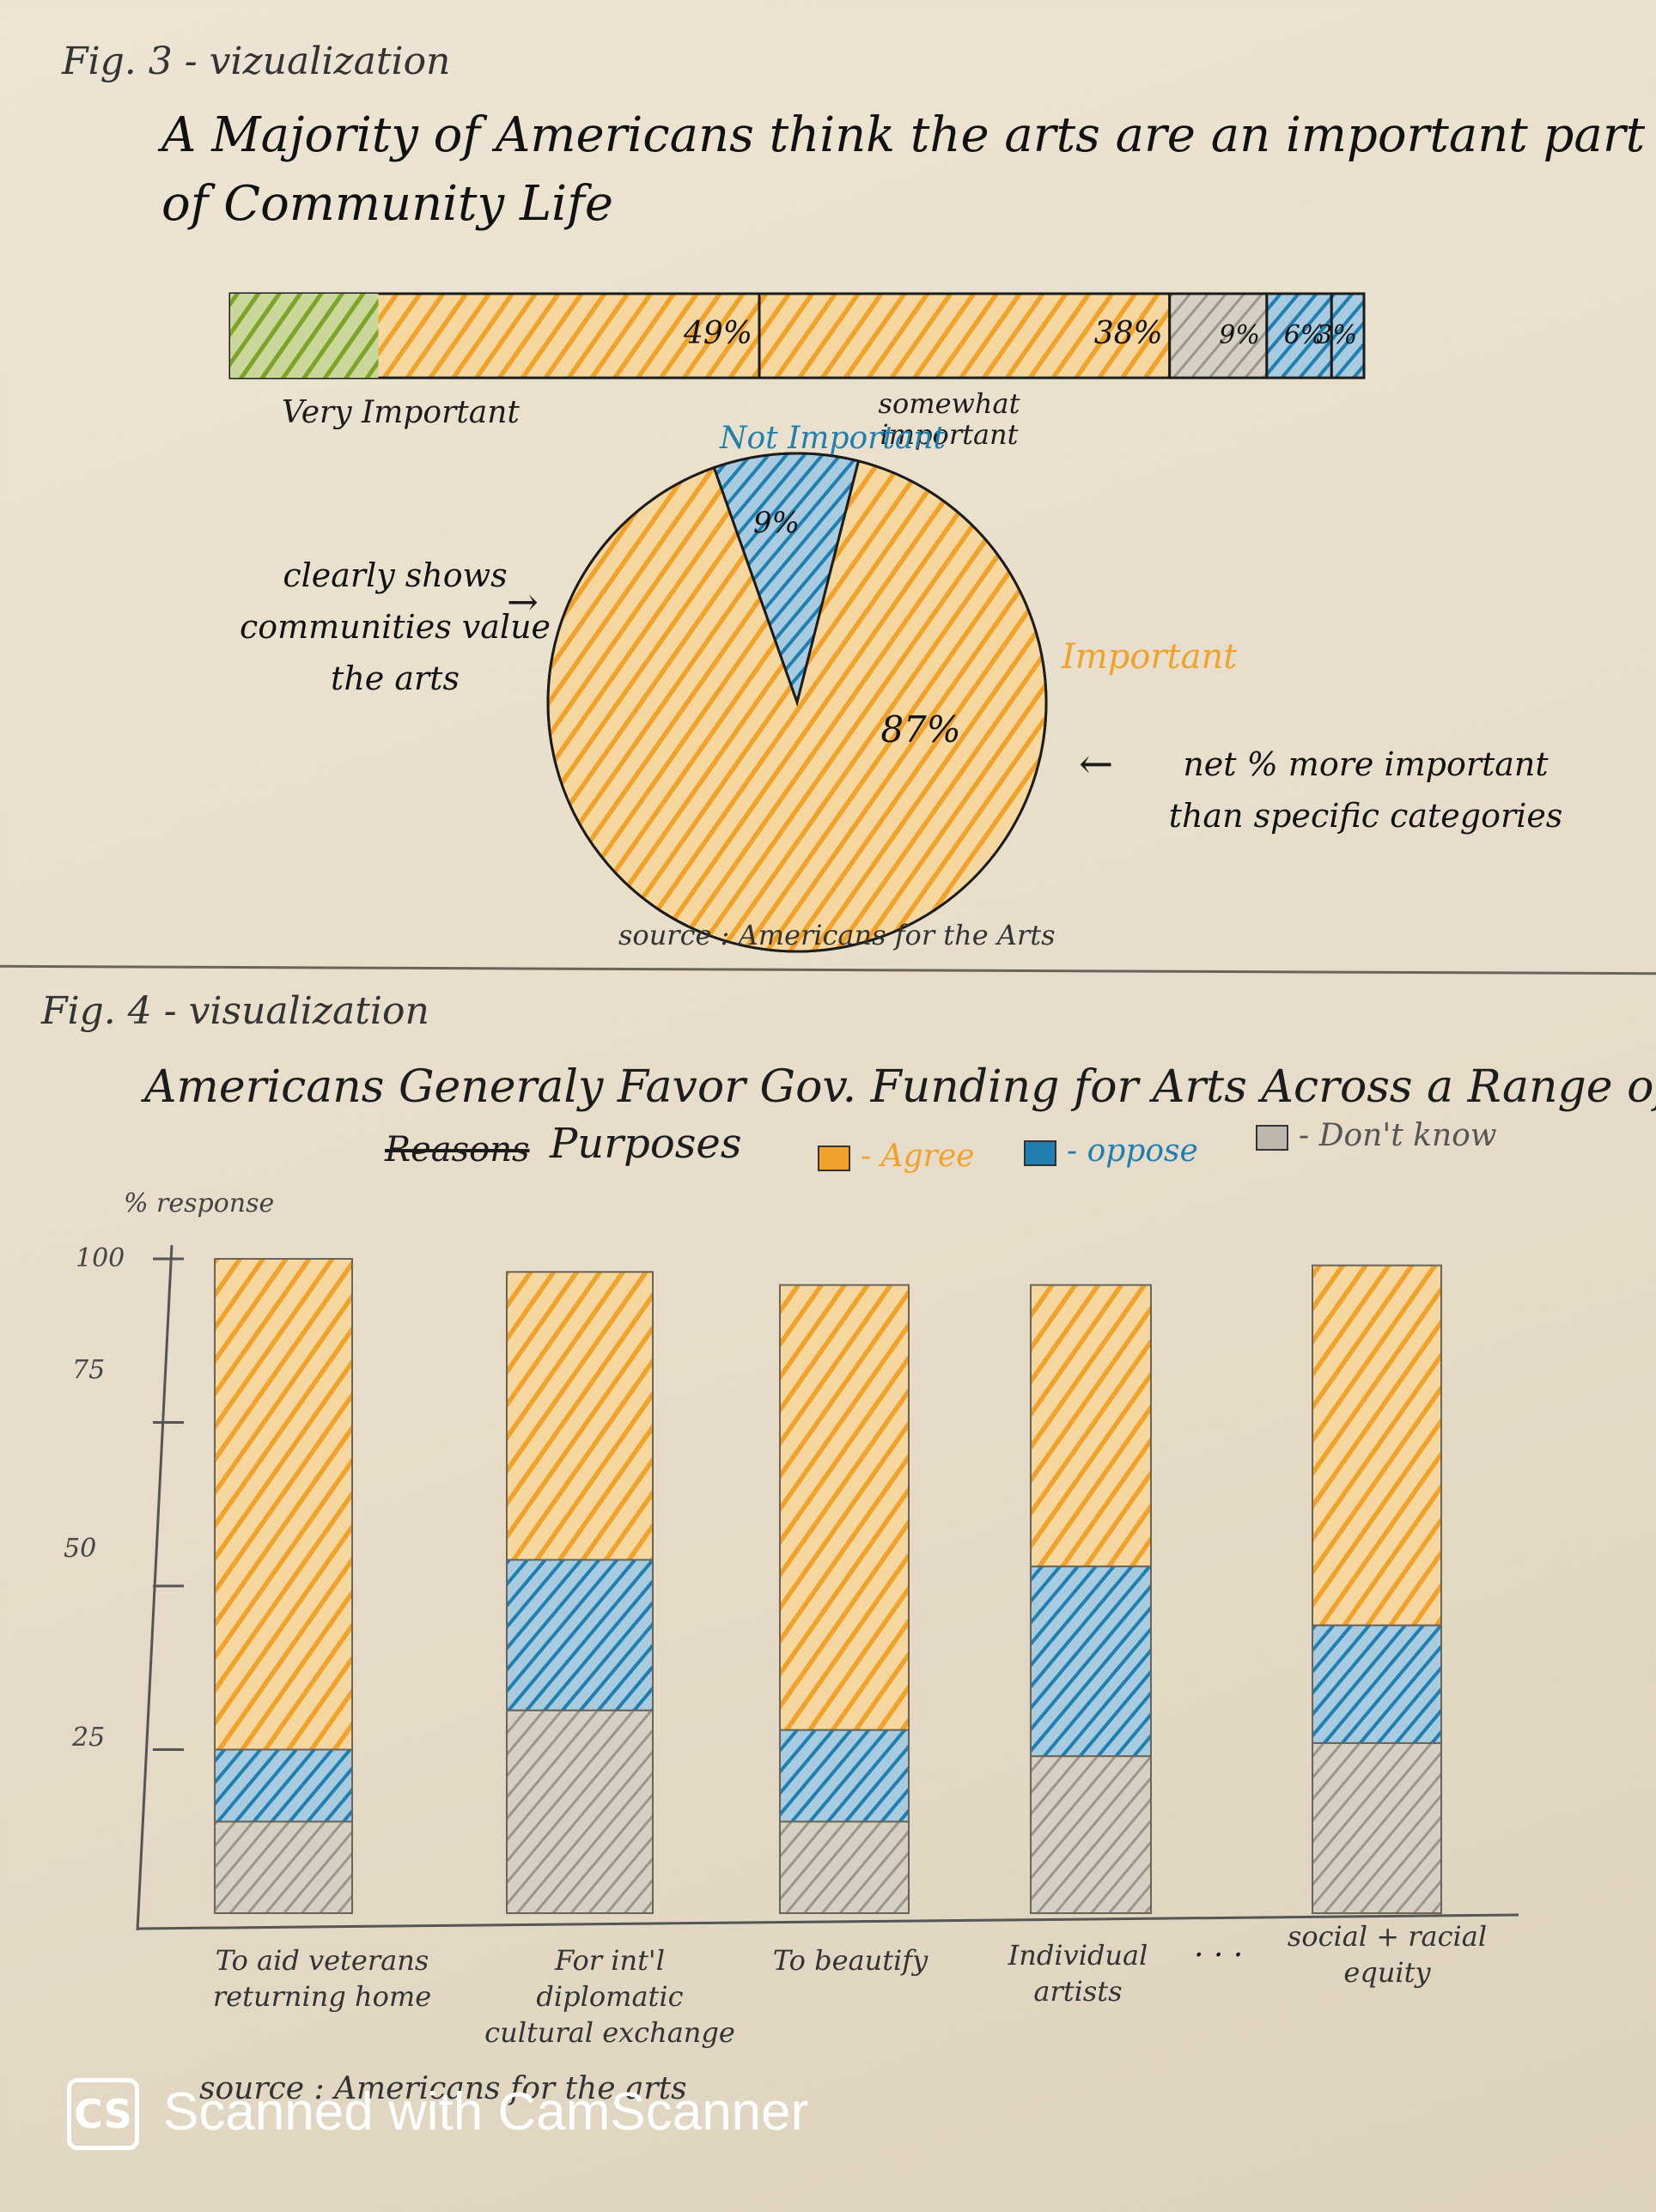 Image resolution: width=1656 pixels, height=2212 pixels. I want to click on legend-dont-know: - Don't know, so click(1376, 1135).